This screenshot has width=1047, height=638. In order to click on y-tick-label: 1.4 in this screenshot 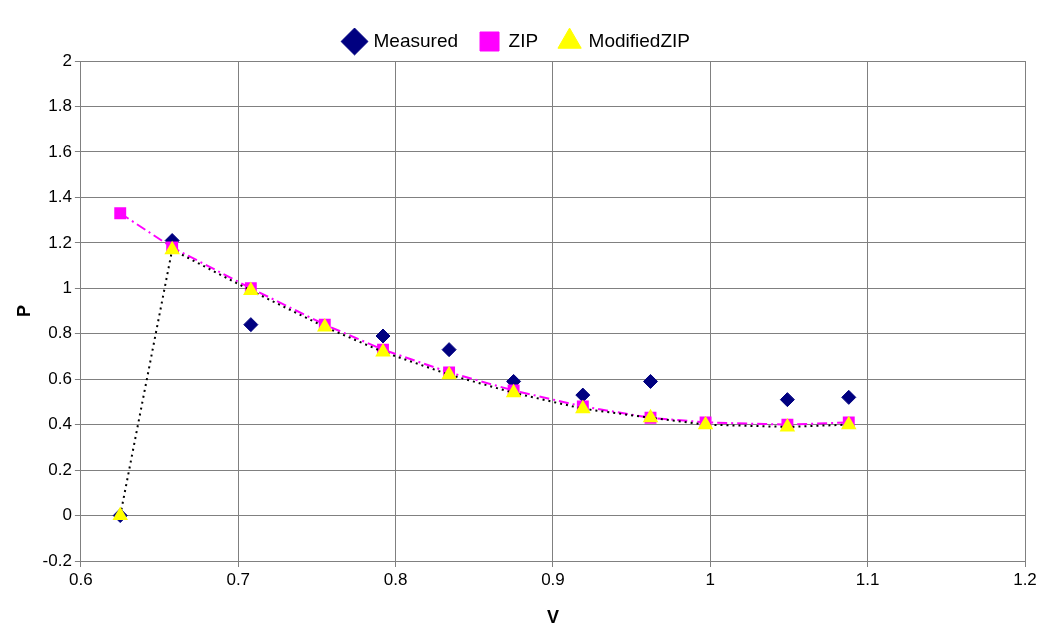, I will do `click(60, 197)`.